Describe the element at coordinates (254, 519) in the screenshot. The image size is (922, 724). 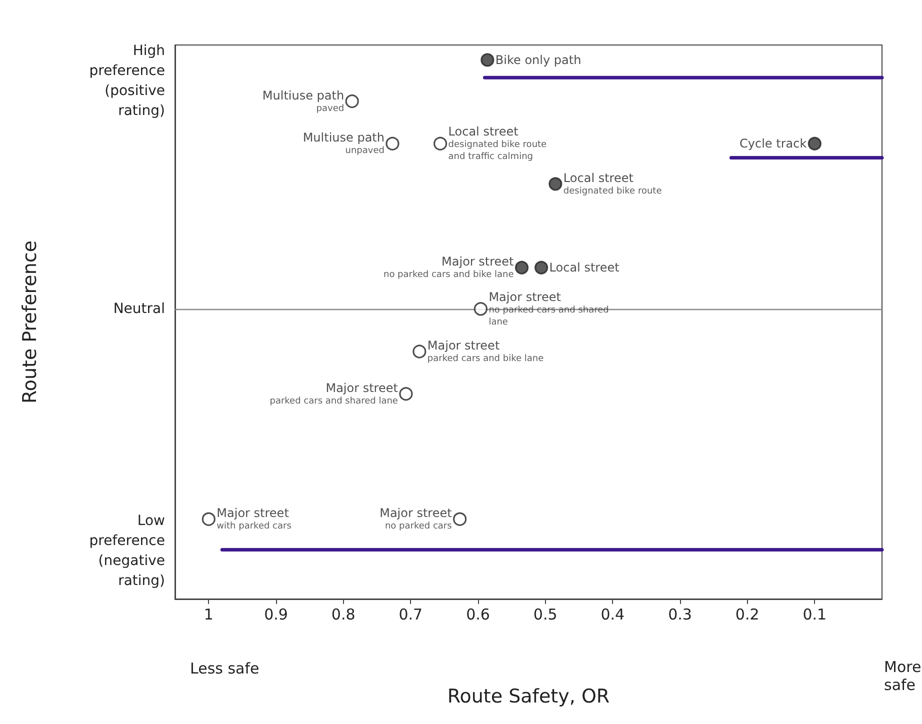
I see `annotation: Major street with parked cars` at that location.